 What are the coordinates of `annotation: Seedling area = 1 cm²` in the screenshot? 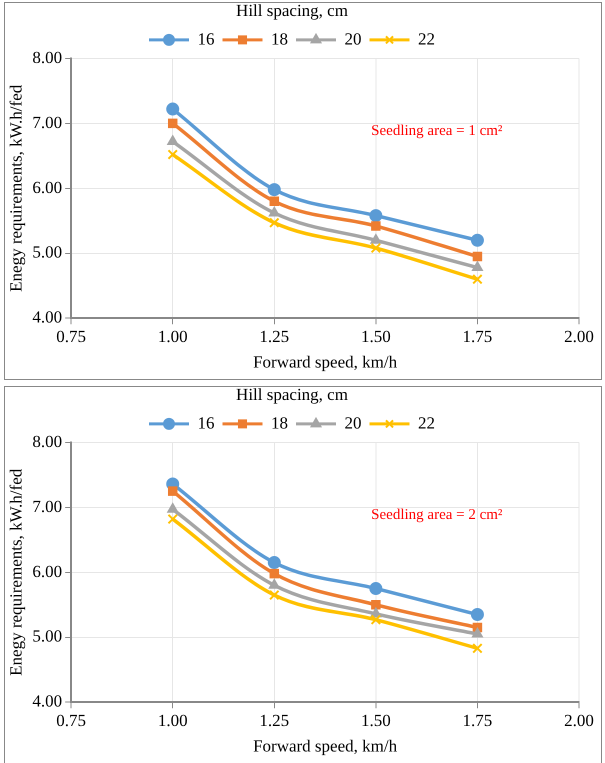 It's located at (437, 131).